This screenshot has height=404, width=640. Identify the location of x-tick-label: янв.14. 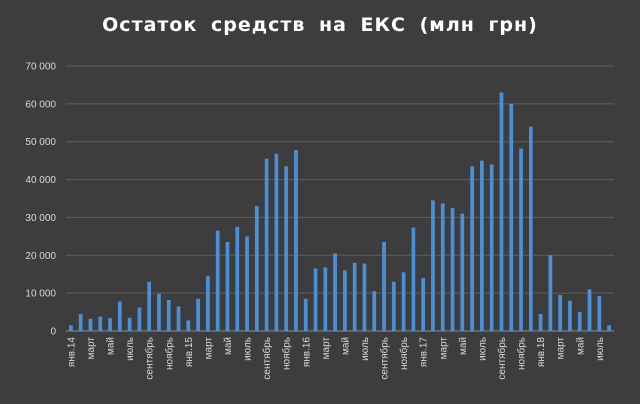
(71, 352).